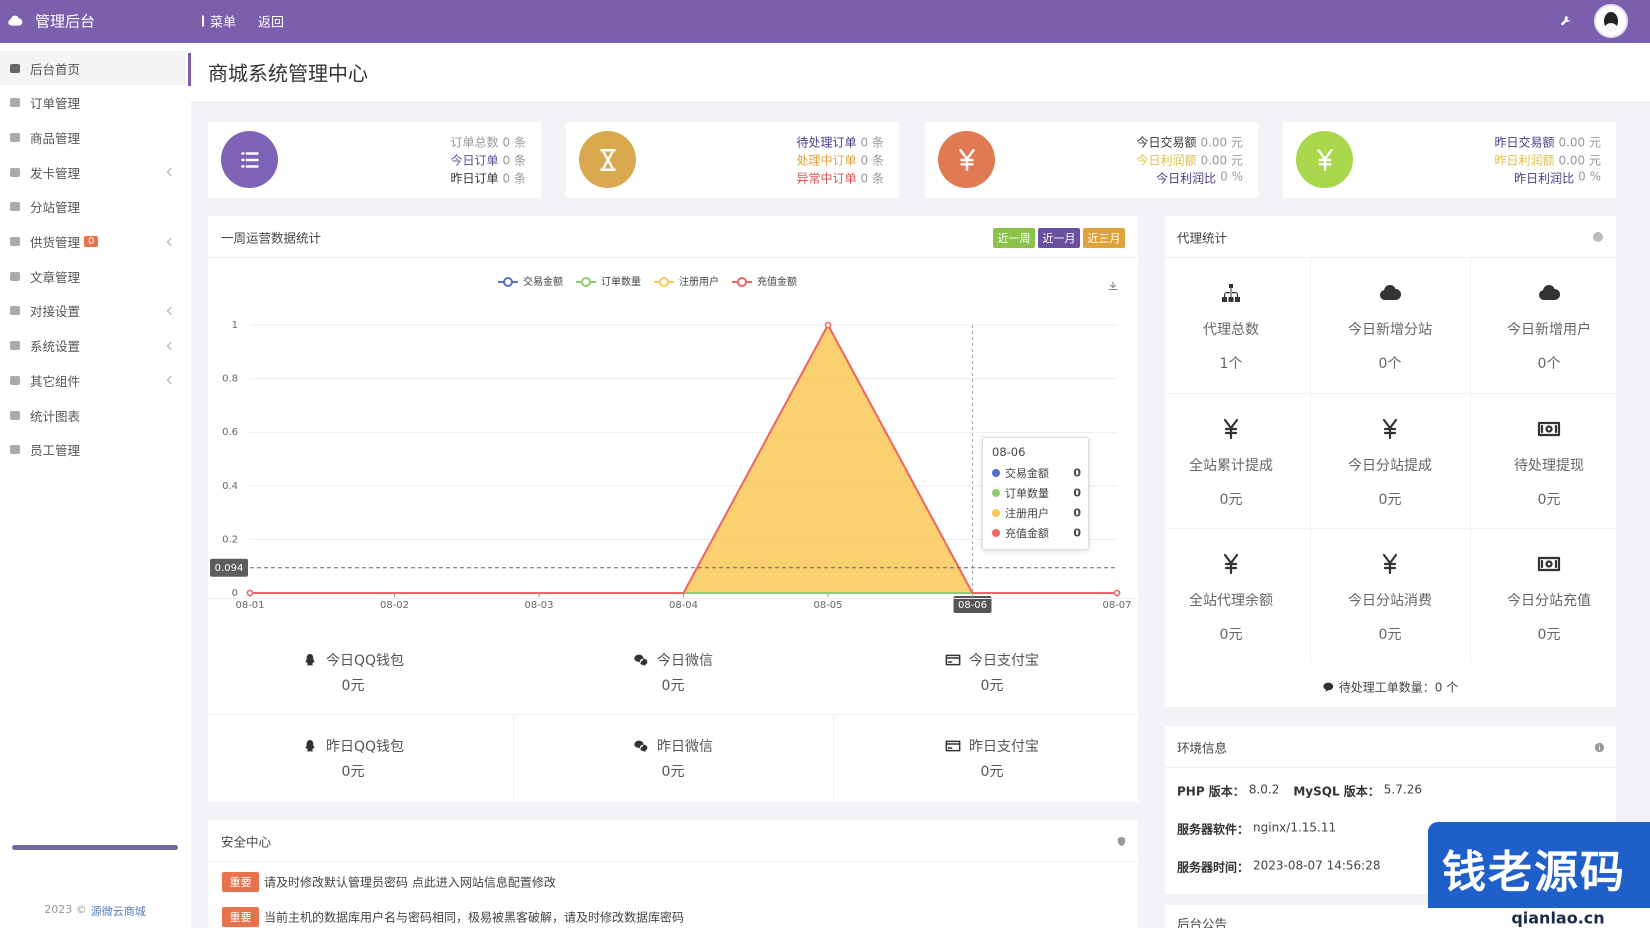 This screenshot has width=1650, height=928. Describe the element at coordinates (93, 207) in the screenshot. I see `sidebar-item: 分站管理` at that location.